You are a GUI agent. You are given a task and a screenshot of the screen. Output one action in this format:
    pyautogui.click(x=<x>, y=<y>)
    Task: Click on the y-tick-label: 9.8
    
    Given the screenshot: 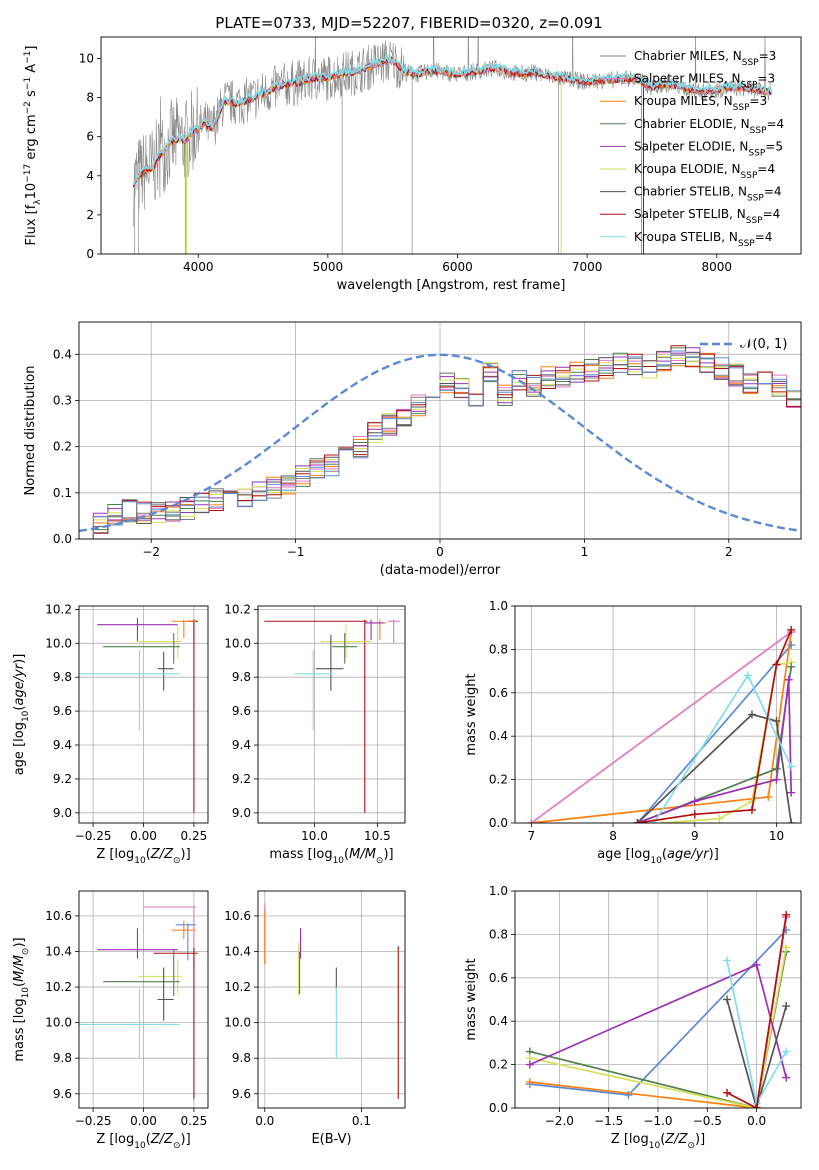 What is the action you would take?
    pyautogui.click(x=62, y=1058)
    